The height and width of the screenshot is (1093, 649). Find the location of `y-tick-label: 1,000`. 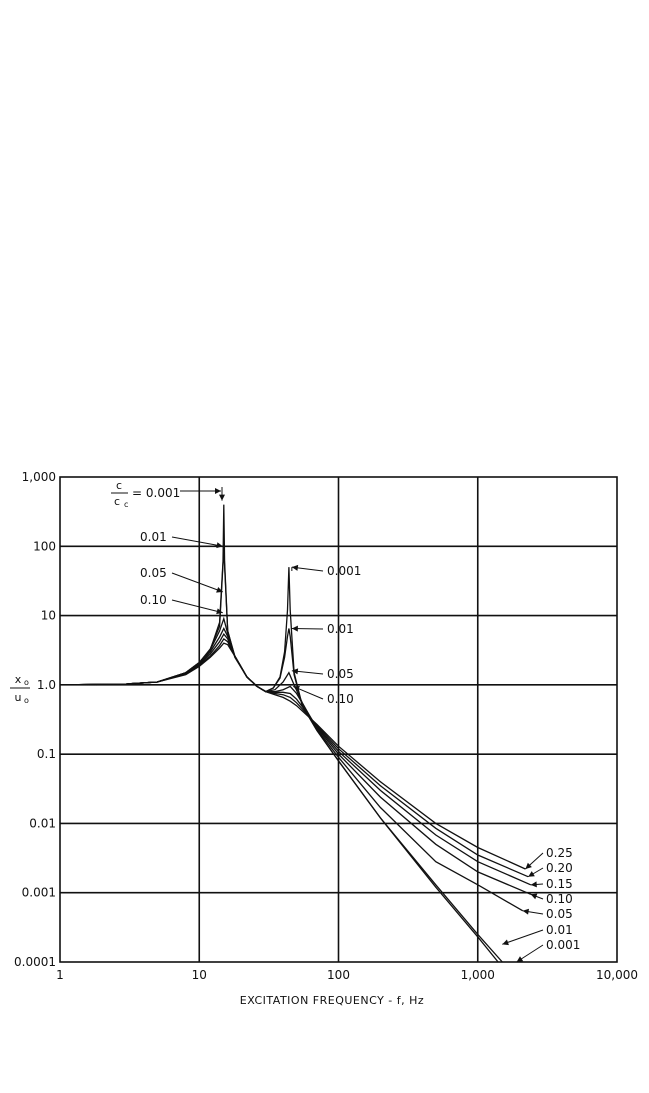

y-tick-label: 1,000 is located at coordinates (39, 477).